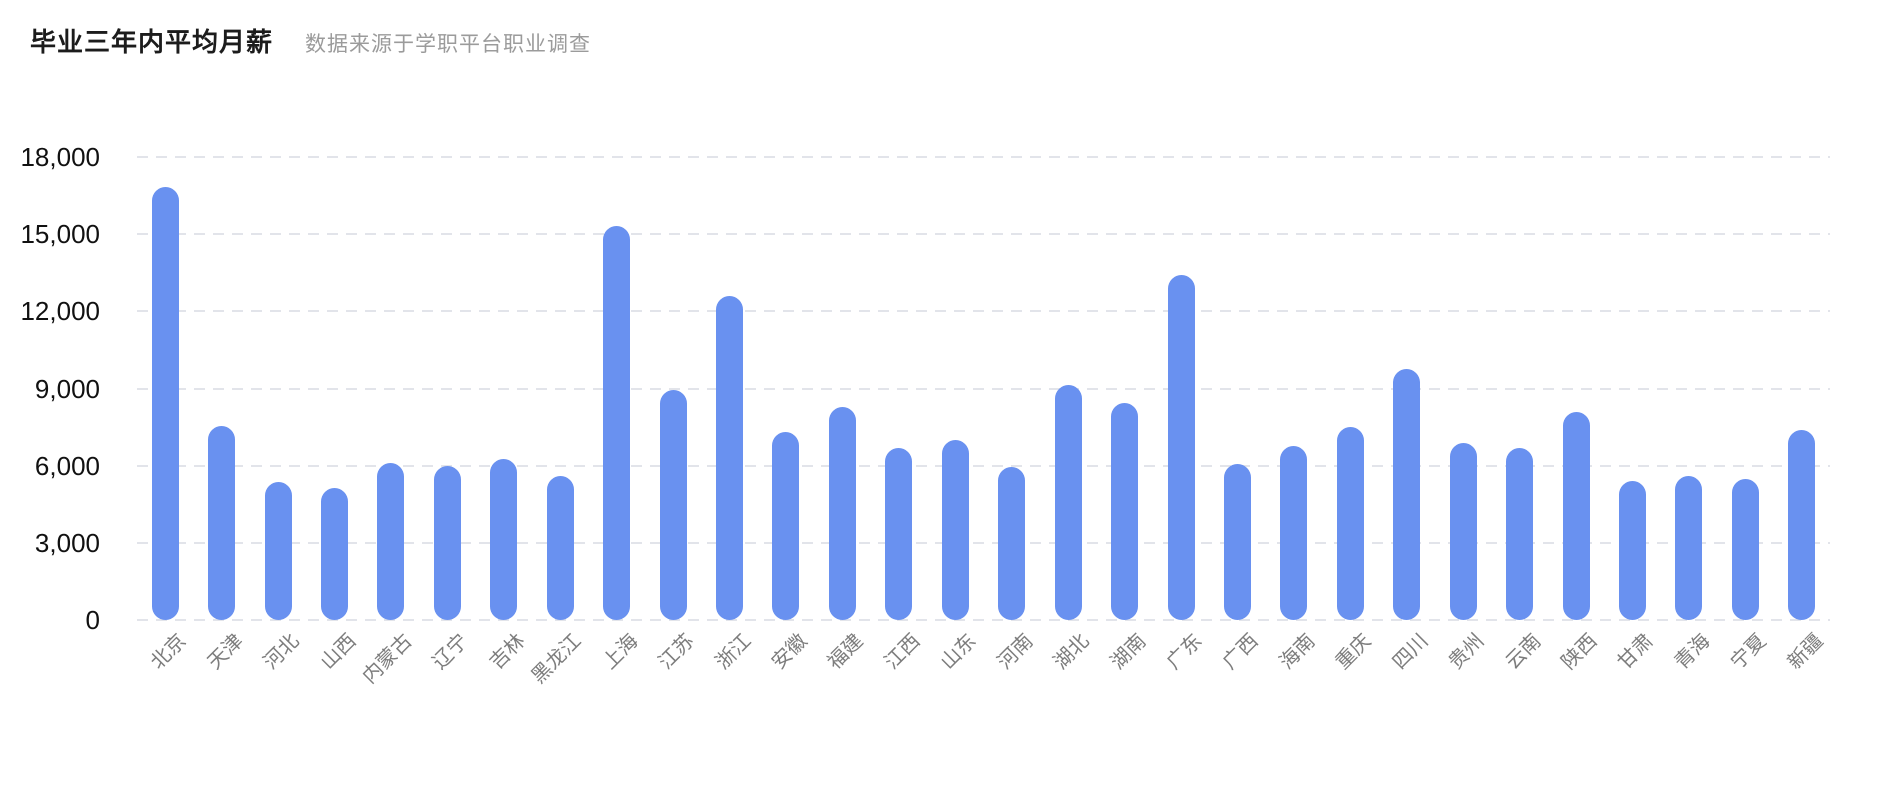 The width and height of the screenshot is (1880, 801). I want to click on bar-安徽, so click(786, 526).